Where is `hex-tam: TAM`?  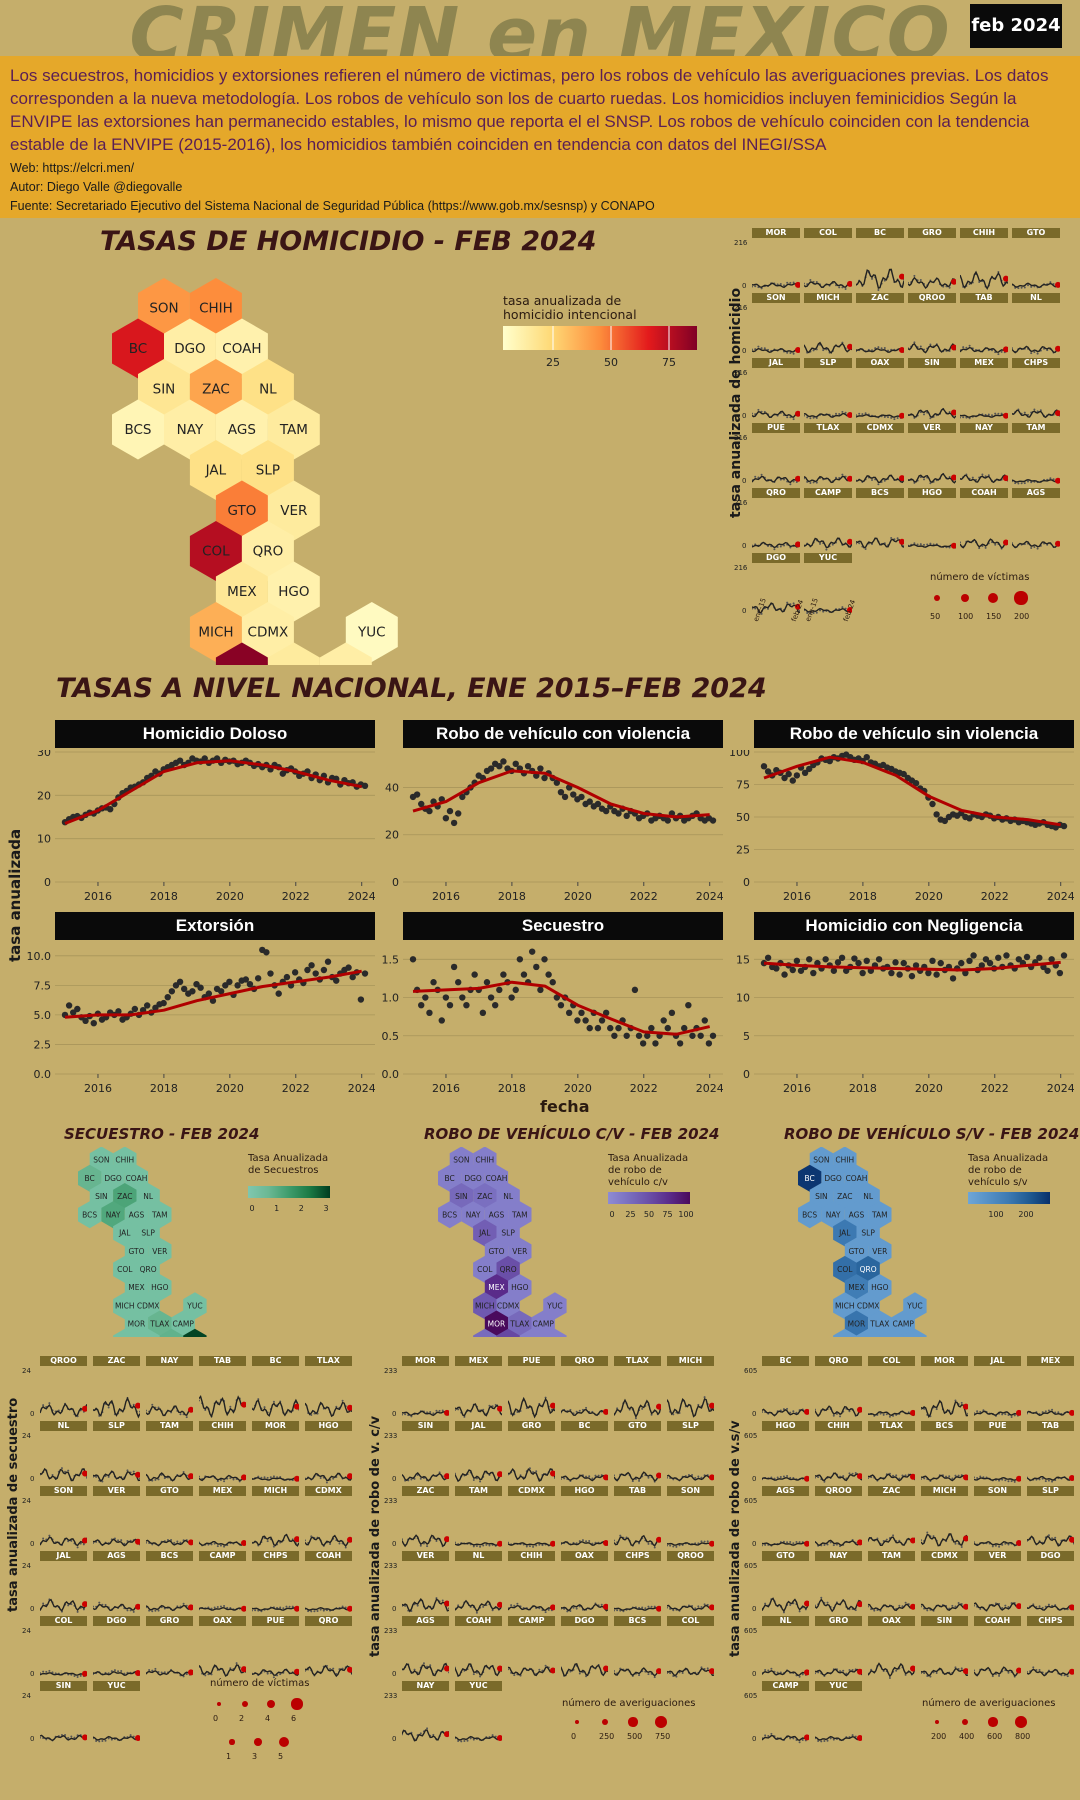 hex-tam: TAM is located at coordinates (293, 429).